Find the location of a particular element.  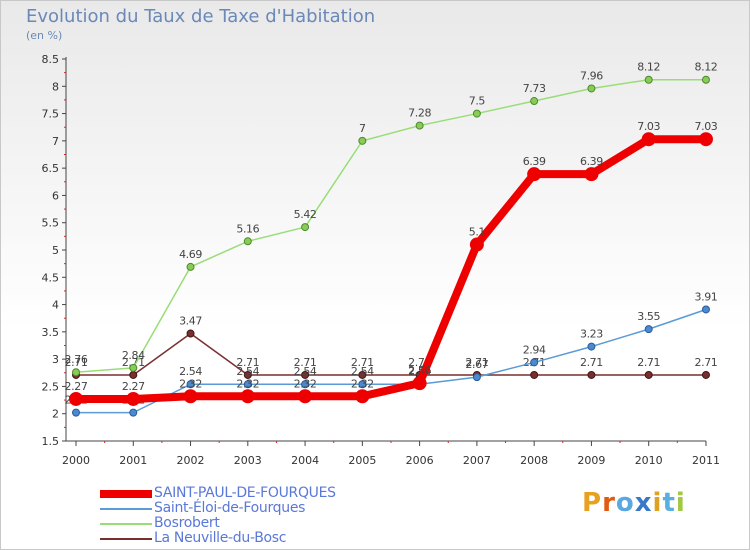

legend-label-saint-paul-de-fourques: SAINT-PAUL-DE-FOURQUES is located at coordinates (245, 493).